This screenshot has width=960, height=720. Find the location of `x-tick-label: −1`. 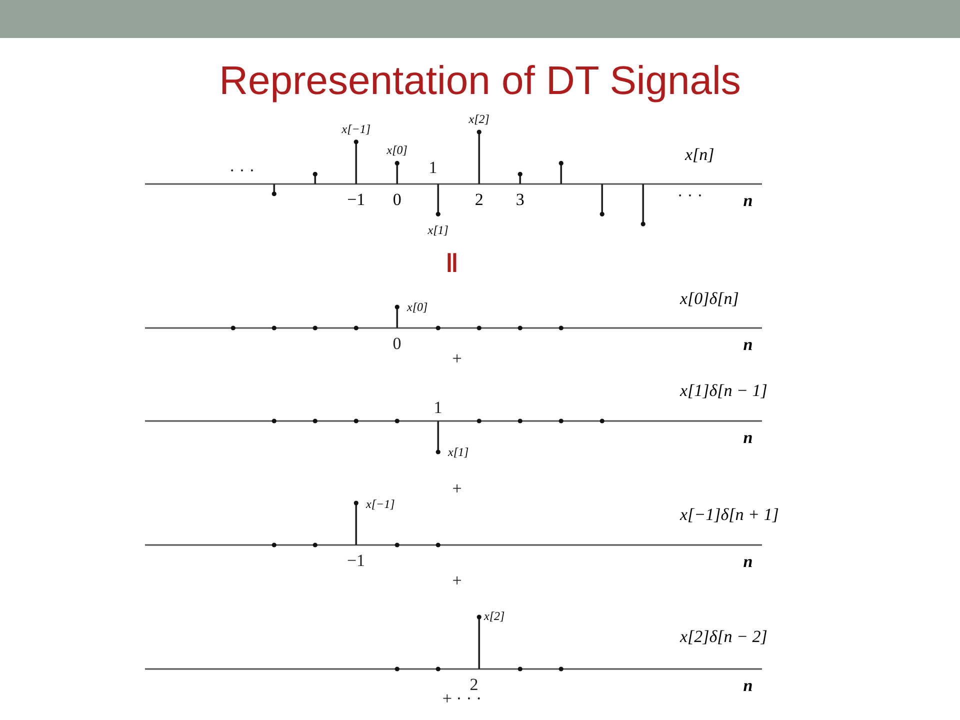

x-tick-label: −1 is located at coordinates (356, 199).